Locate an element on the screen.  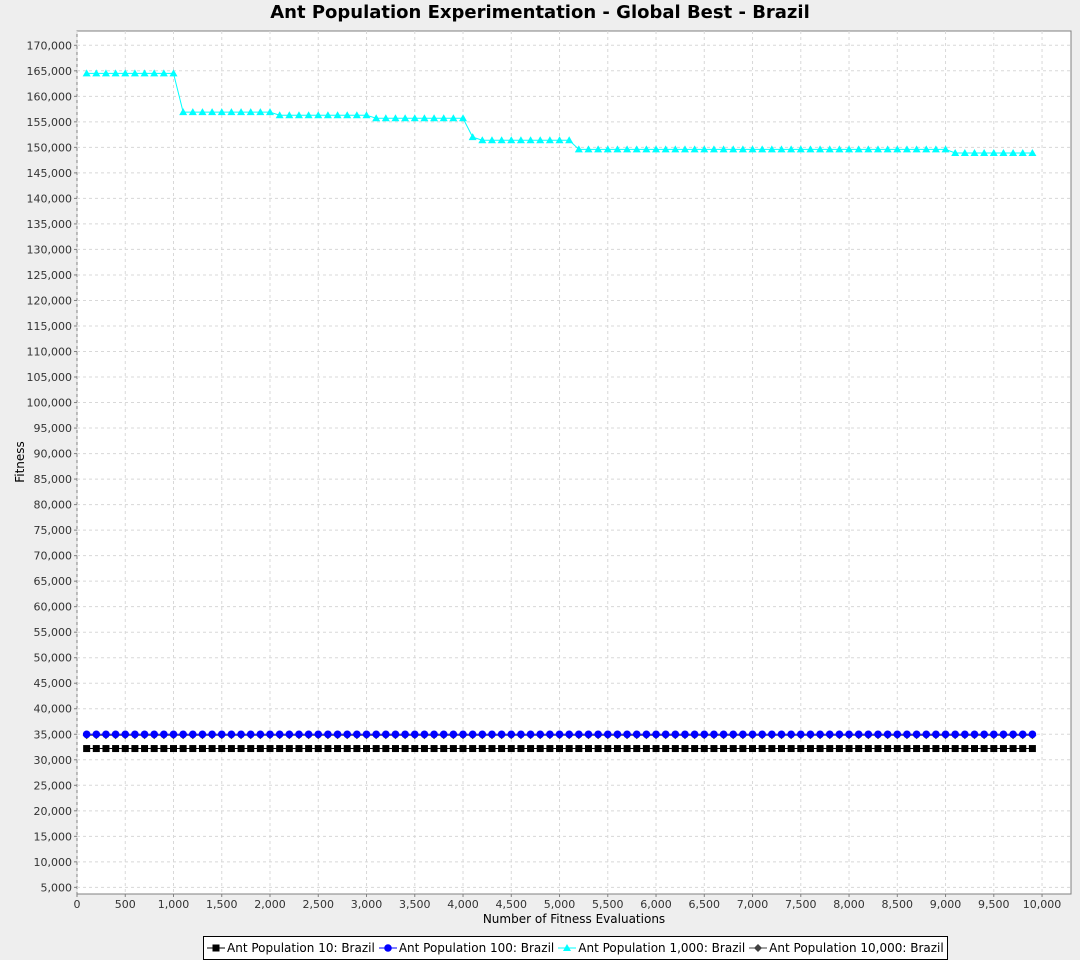
y-tick-label: 25,000 is located at coordinates (53, 785).